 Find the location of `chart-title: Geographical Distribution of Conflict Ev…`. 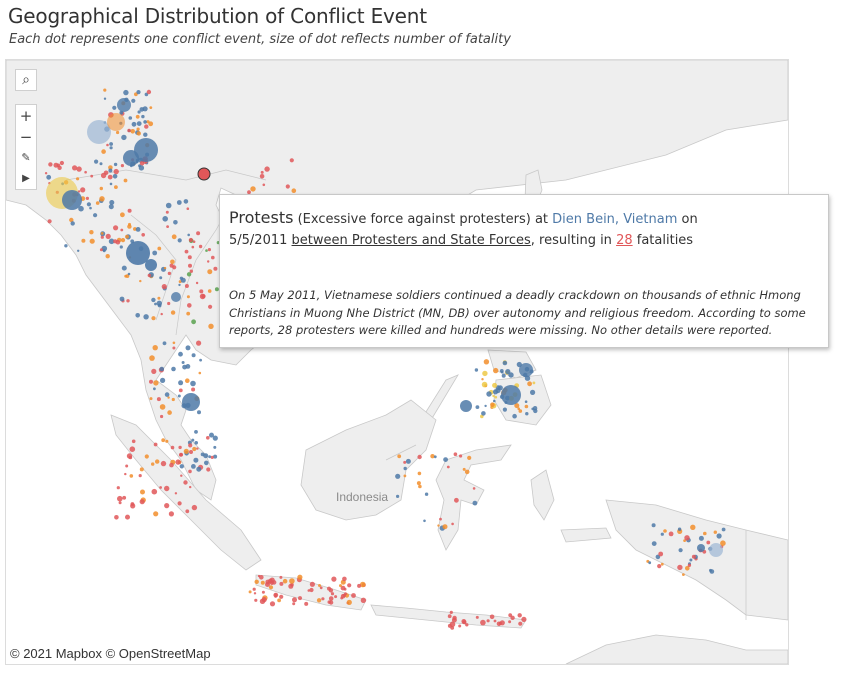

chart-title: Geographical Distribution of Conflict Ev… is located at coordinates (217, 16).